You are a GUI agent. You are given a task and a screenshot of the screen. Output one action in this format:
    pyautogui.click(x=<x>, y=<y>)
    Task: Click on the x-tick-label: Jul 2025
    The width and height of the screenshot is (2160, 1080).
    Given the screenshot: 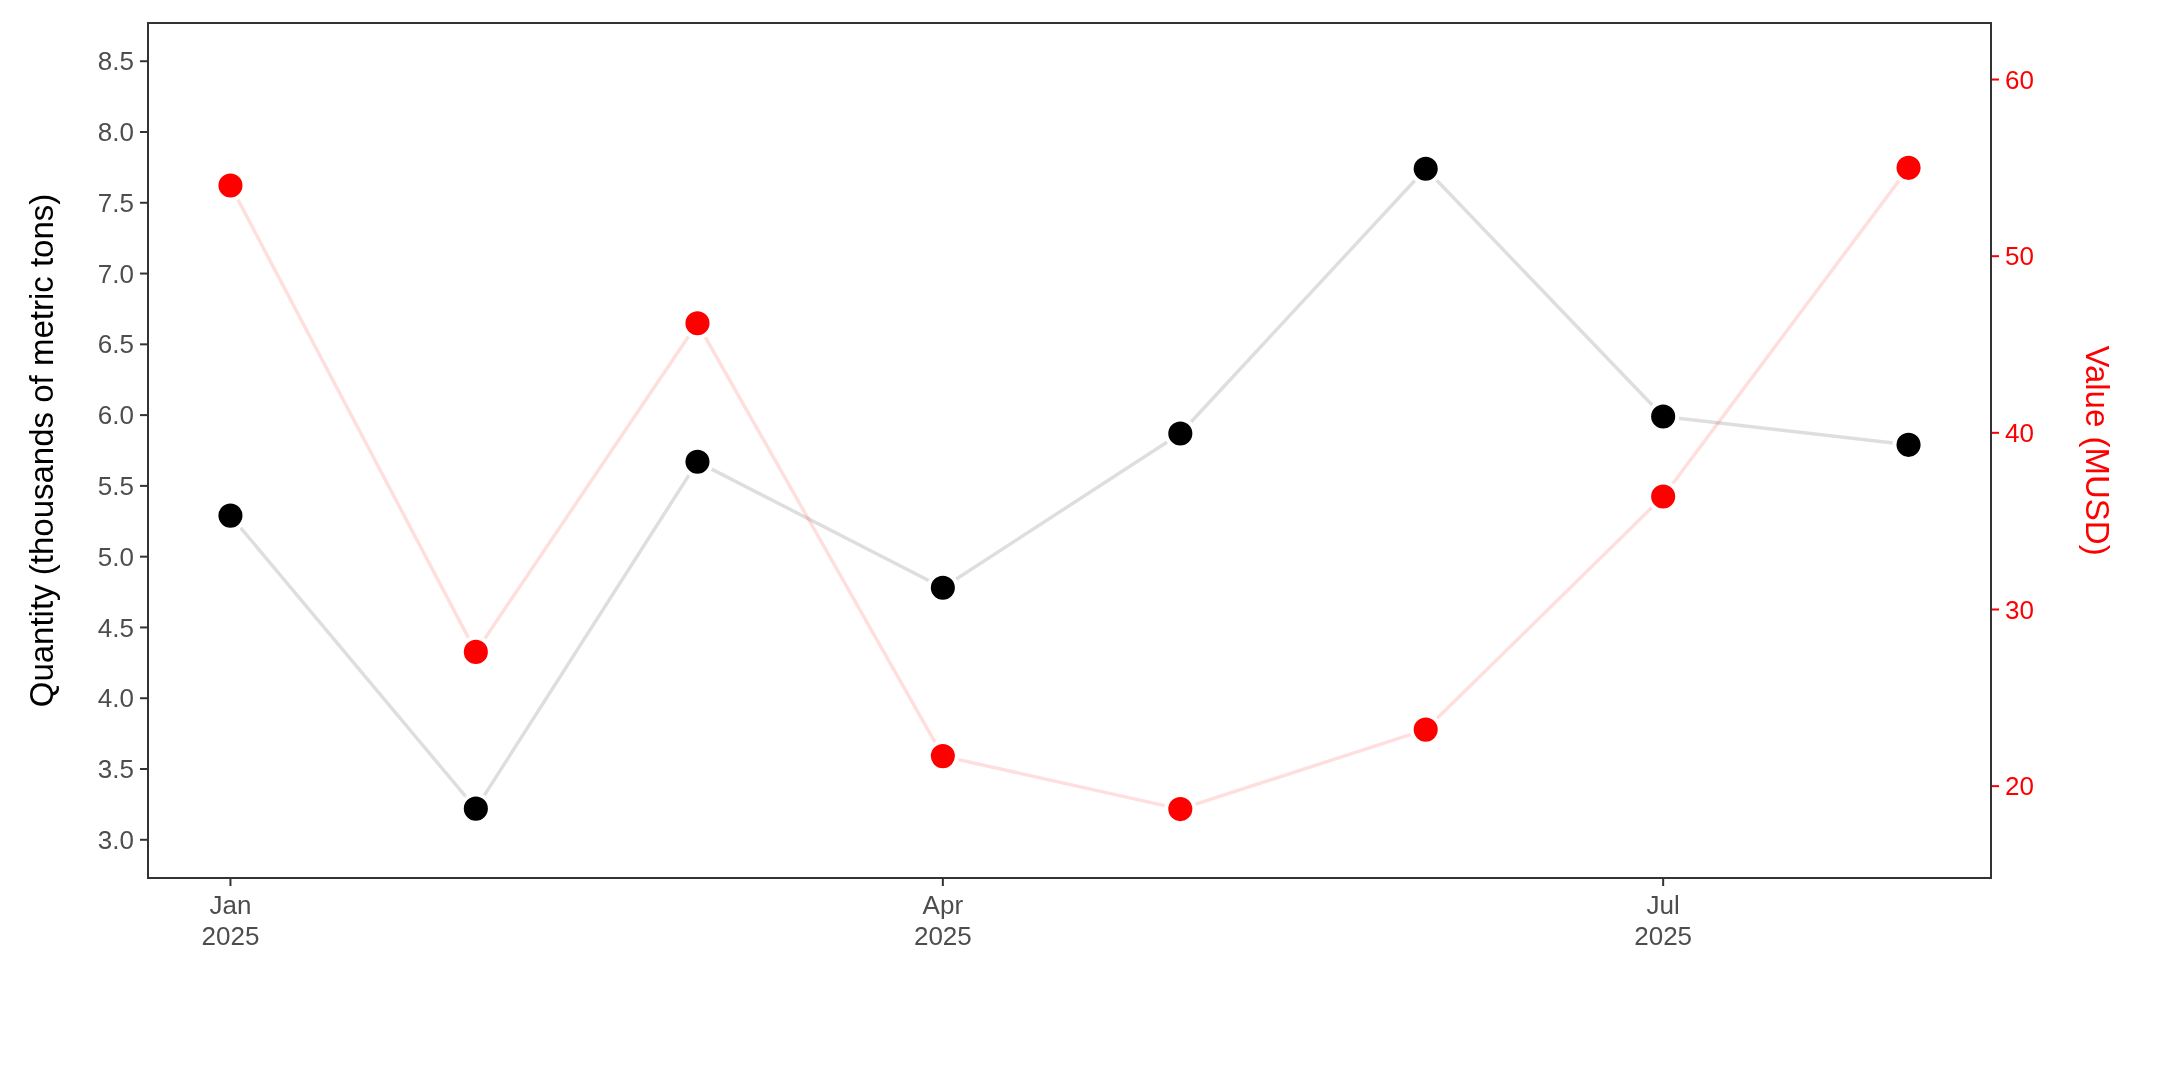 What is the action you would take?
    pyautogui.click(x=1663, y=920)
    